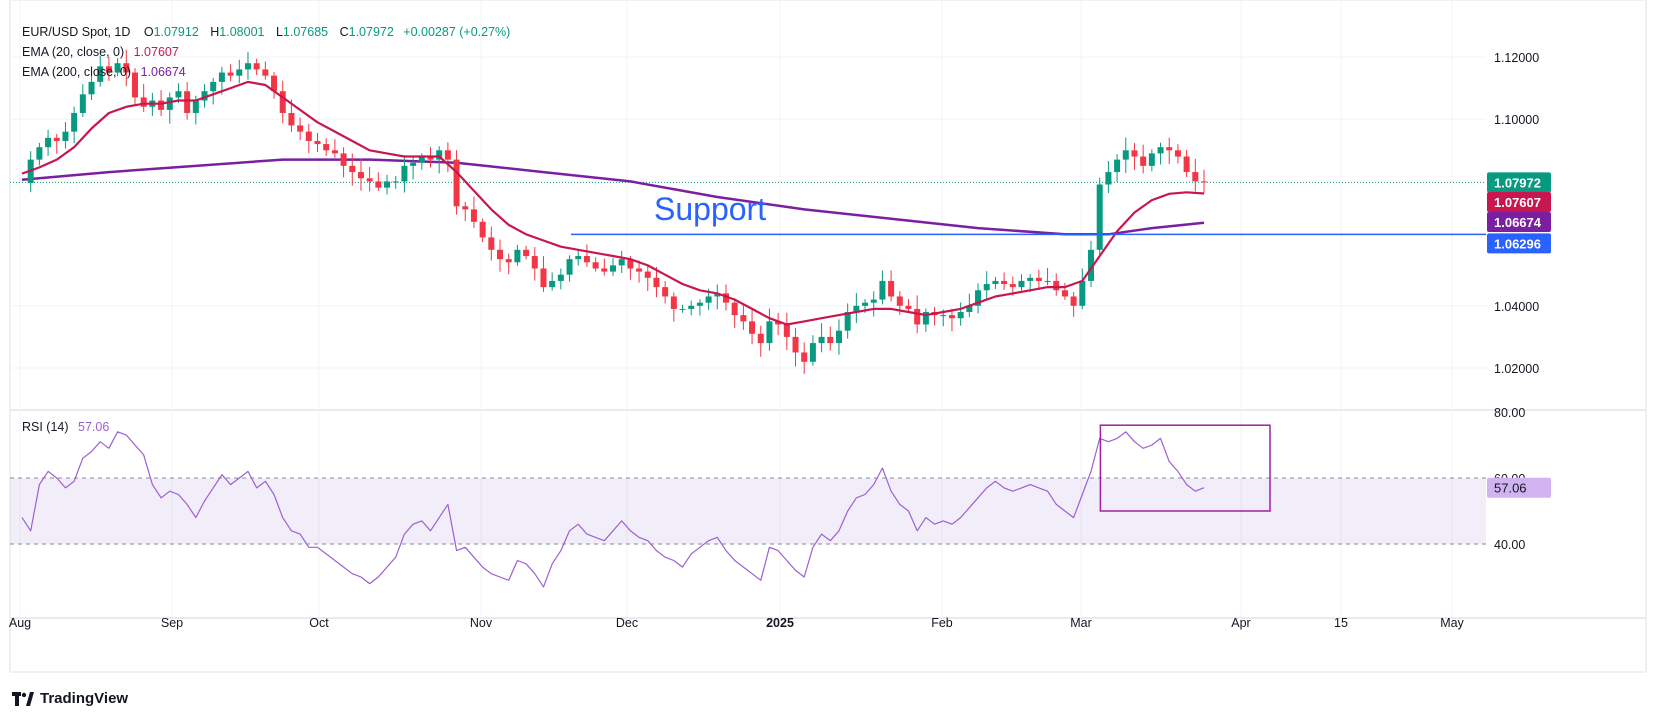 This screenshot has width=1656, height=718. What do you see at coordinates (20, 623) in the screenshot?
I see `time-tick-label: Aug` at bounding box center [20, 623].